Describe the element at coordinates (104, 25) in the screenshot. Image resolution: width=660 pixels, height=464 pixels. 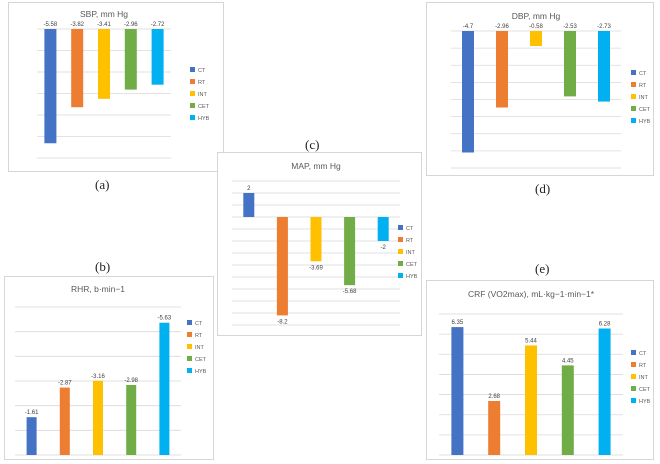
I see `chart-sbp-label-int: -3.41` at that location.